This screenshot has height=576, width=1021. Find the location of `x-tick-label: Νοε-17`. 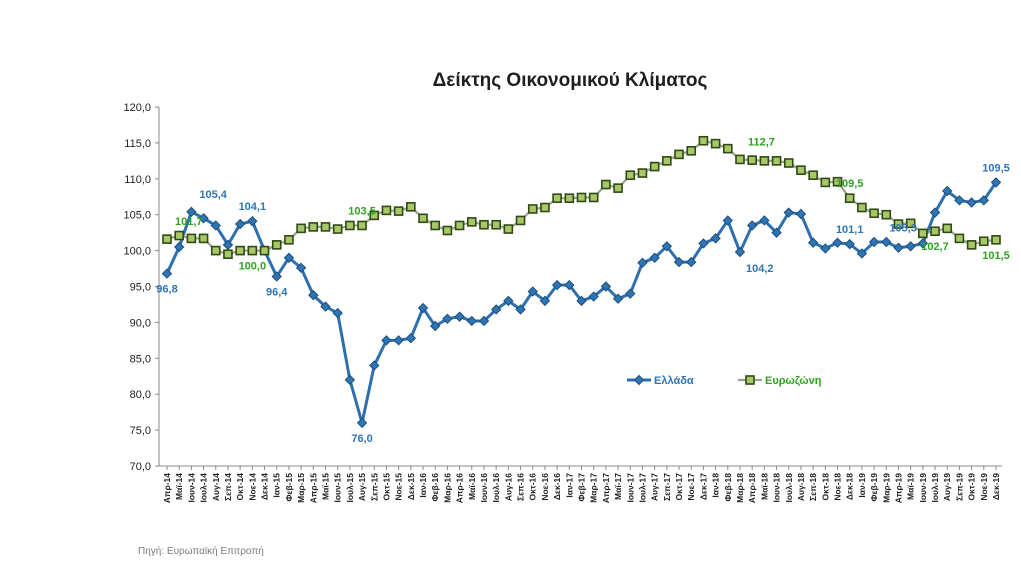

x-tick-label: Νοε-17 is located at coordinates (691, 487).